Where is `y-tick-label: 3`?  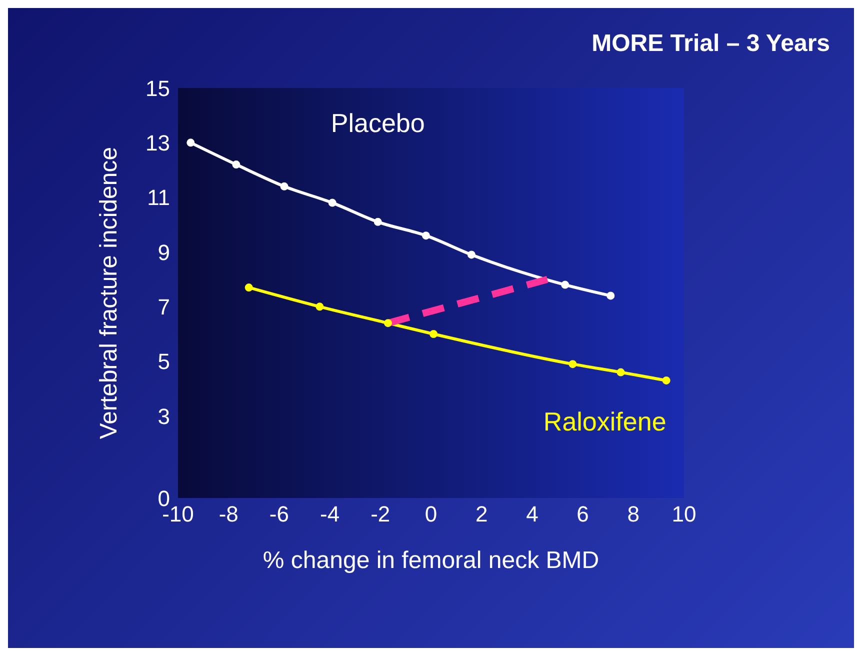
y-tick-label: 3 is located at coordinates (164, 416).